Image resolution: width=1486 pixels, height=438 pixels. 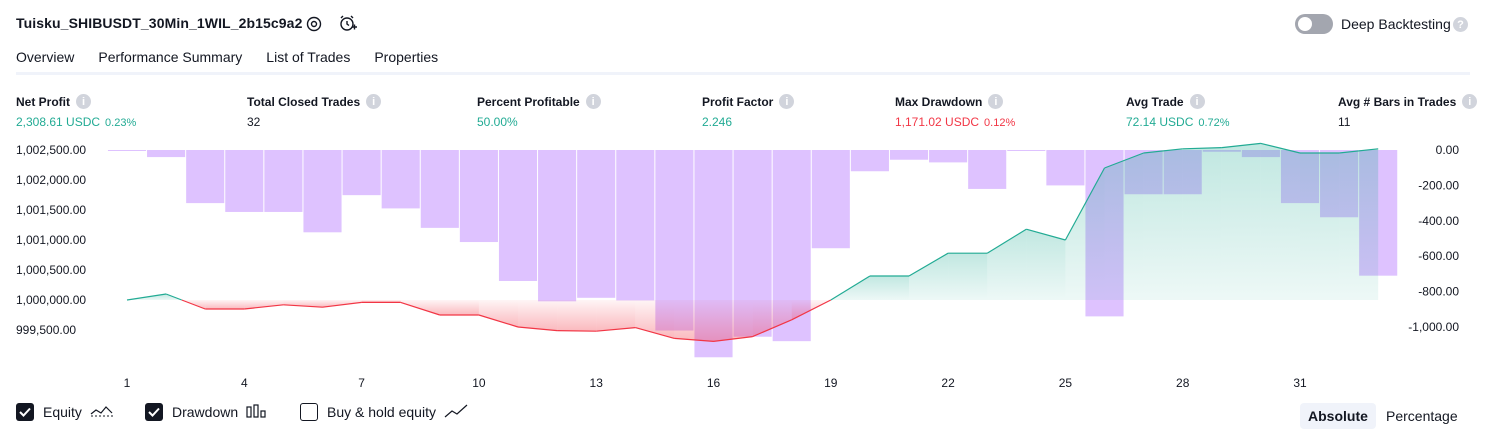 I want to click on metric-profit-factor: Profit Factor i 2.246, so click(x=748, y=111).